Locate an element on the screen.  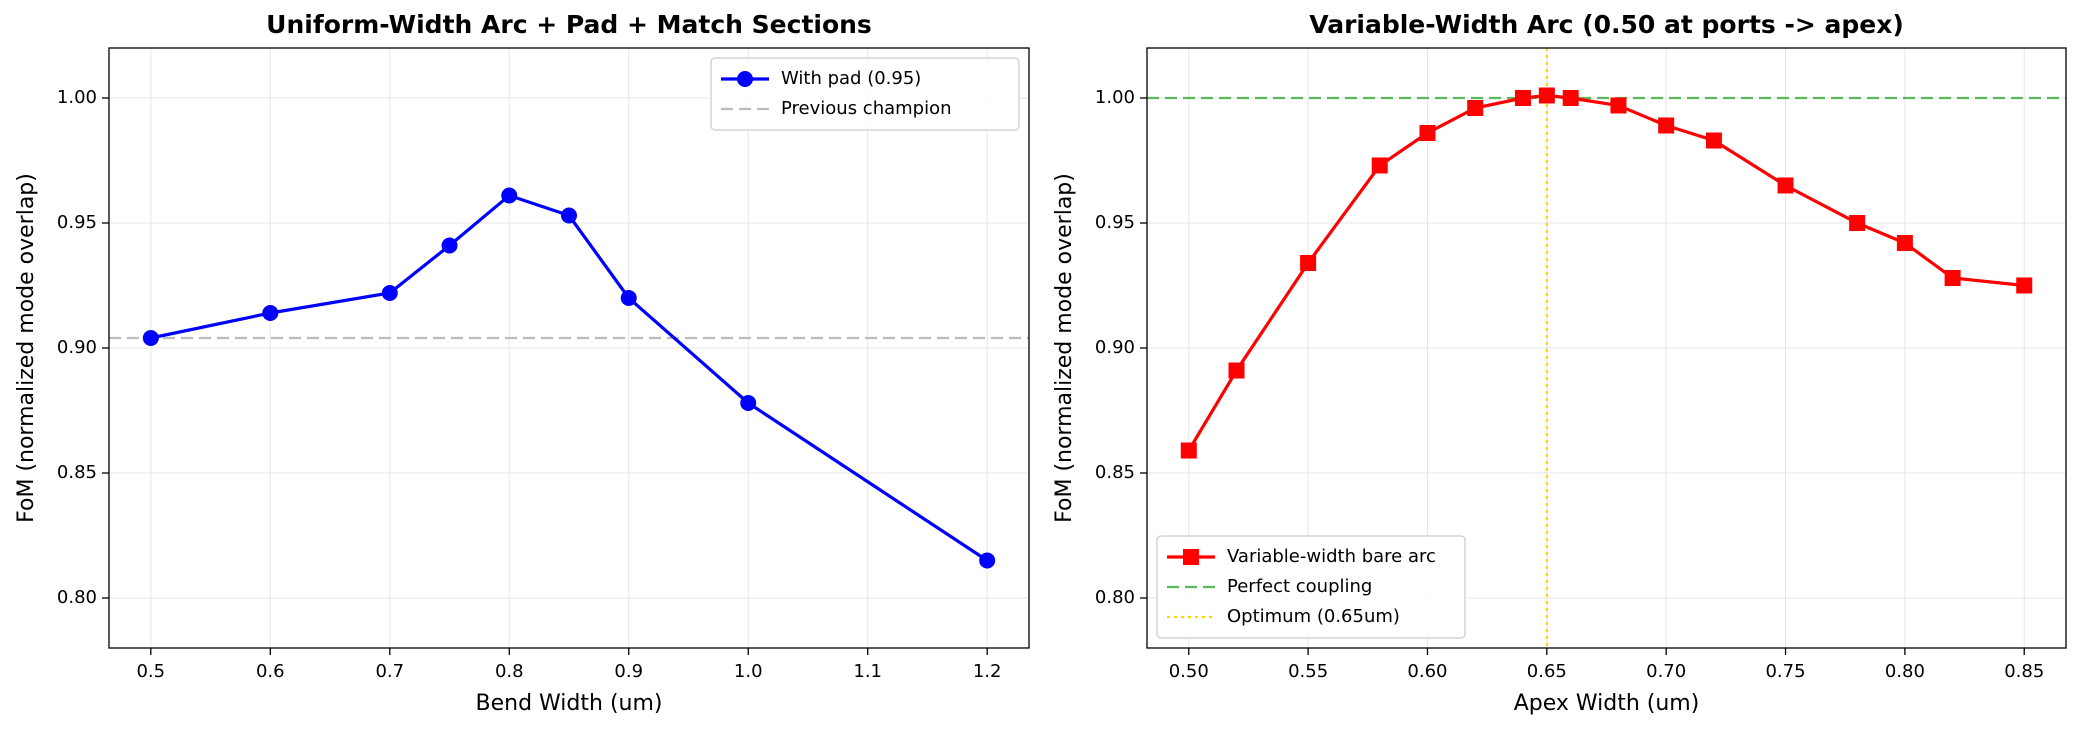
x-tick-label: 0.85 is located at coordinates (2024, 671).